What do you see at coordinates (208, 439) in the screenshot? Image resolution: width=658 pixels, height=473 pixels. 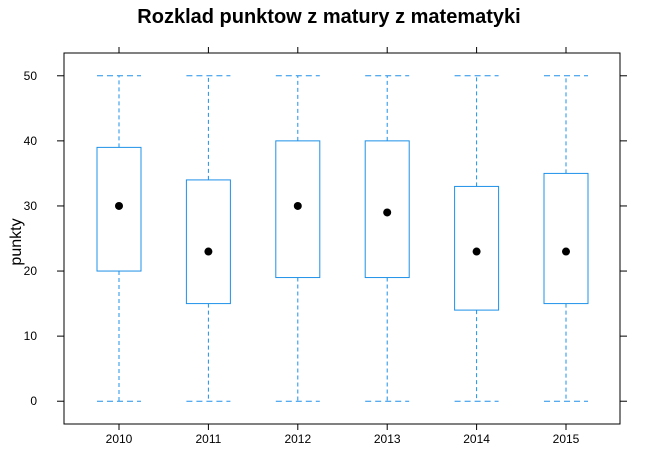 I see `x-tick-label: 2011` at bounding box center [208, 439].